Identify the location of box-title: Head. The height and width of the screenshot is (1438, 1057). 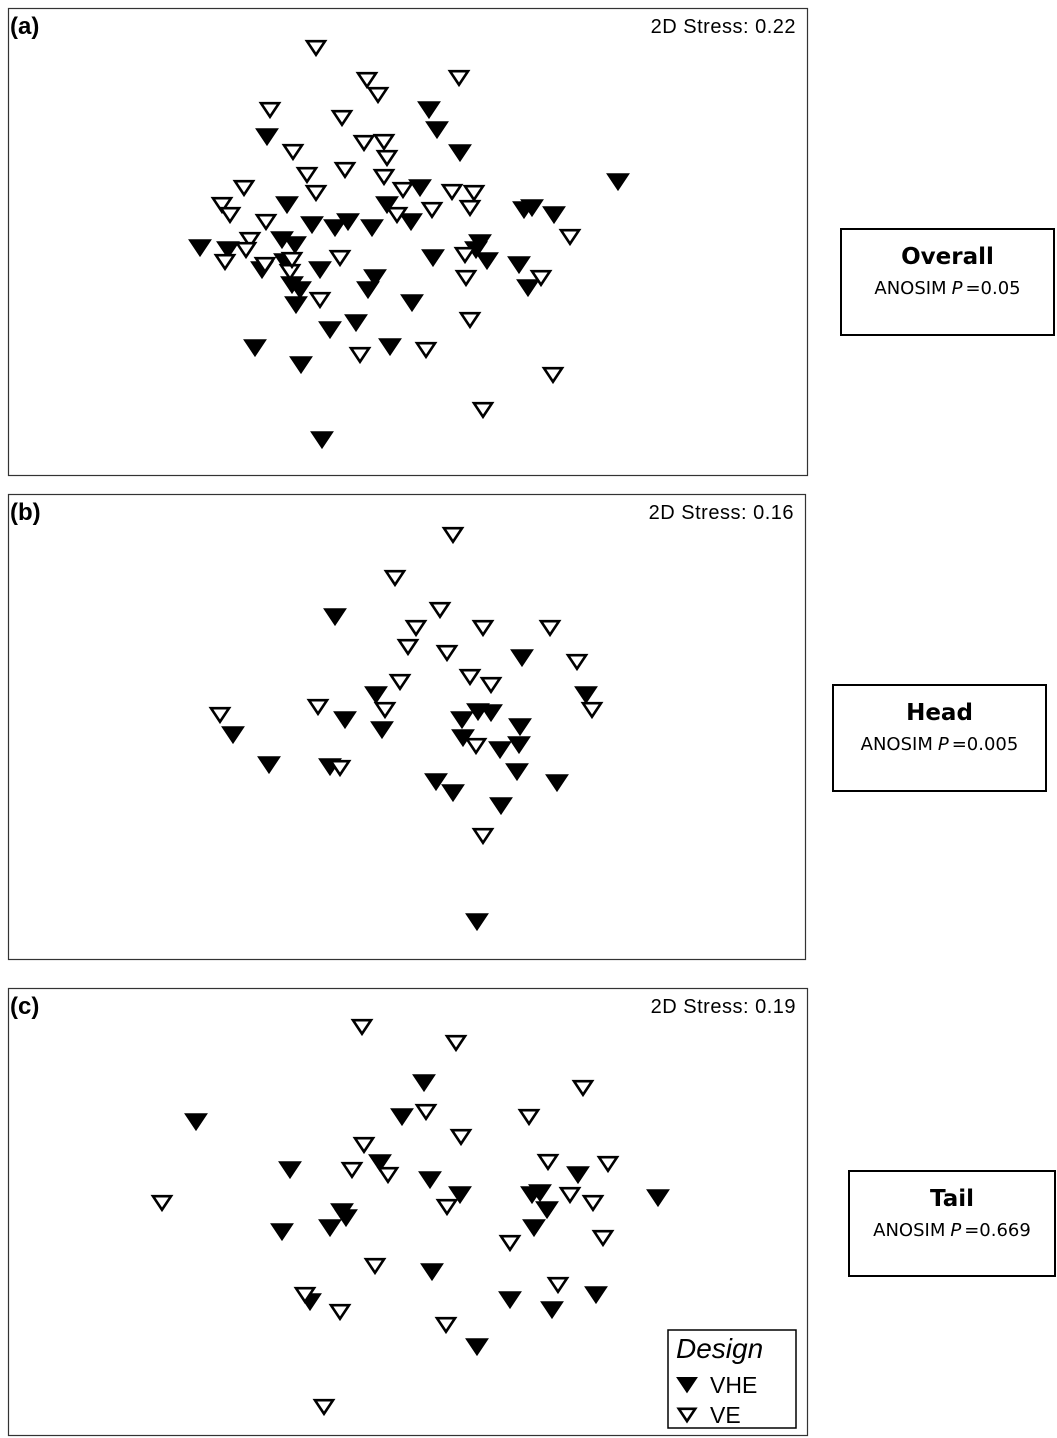
(939, 713).